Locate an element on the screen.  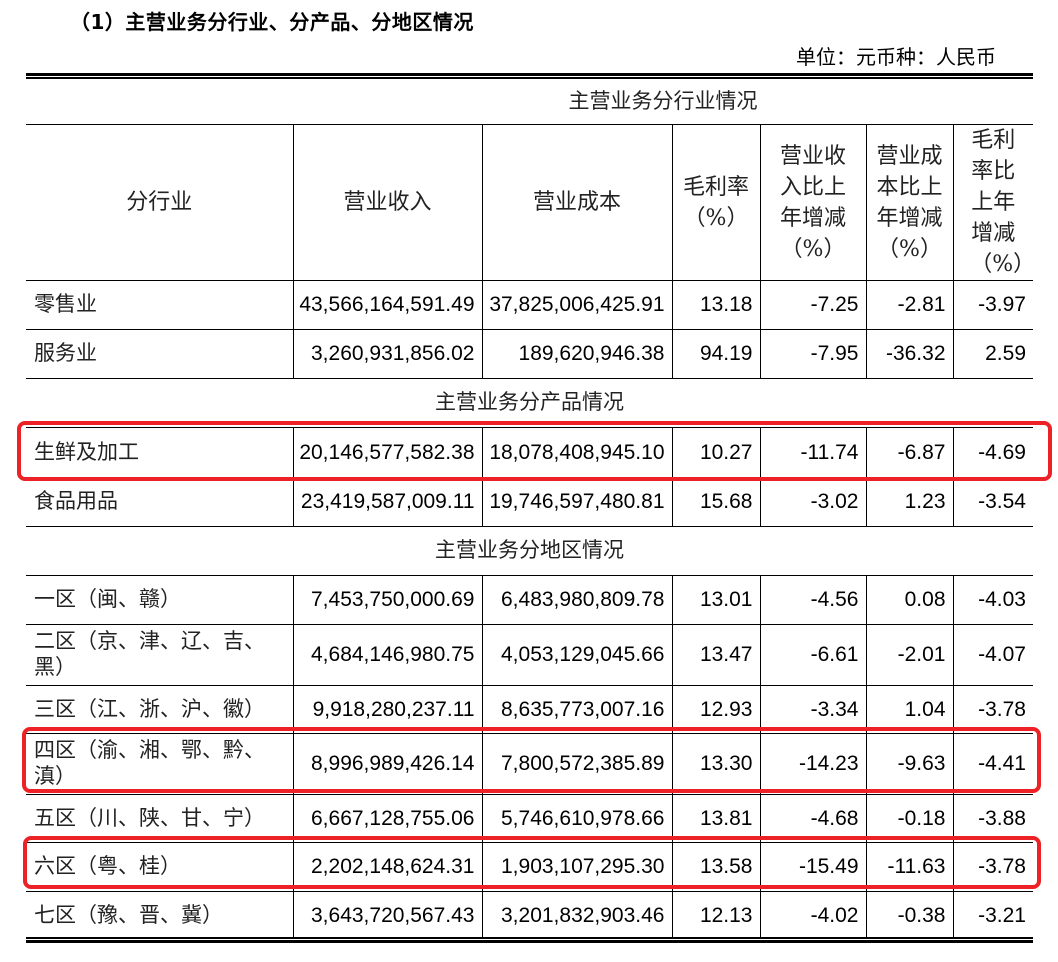
cell-margin-yoy: 2.59 is located at coordinates (992, 354).